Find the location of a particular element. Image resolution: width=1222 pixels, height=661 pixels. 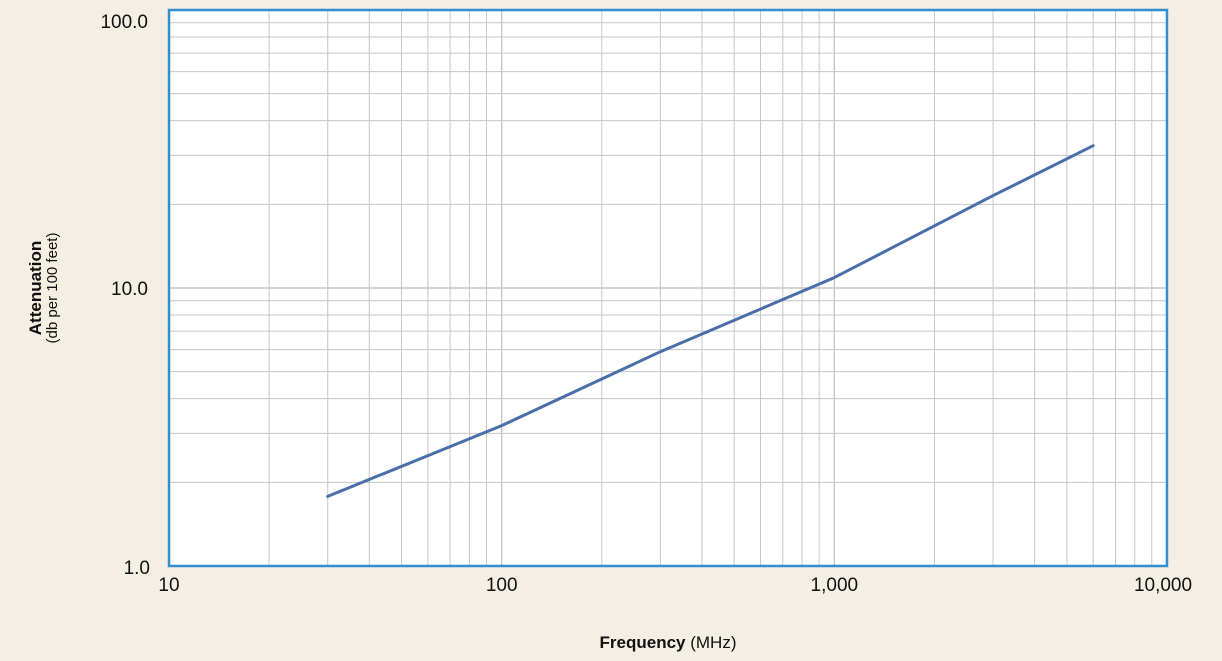

y-tick-label: 10.0 is located at coordinates (129, 289).